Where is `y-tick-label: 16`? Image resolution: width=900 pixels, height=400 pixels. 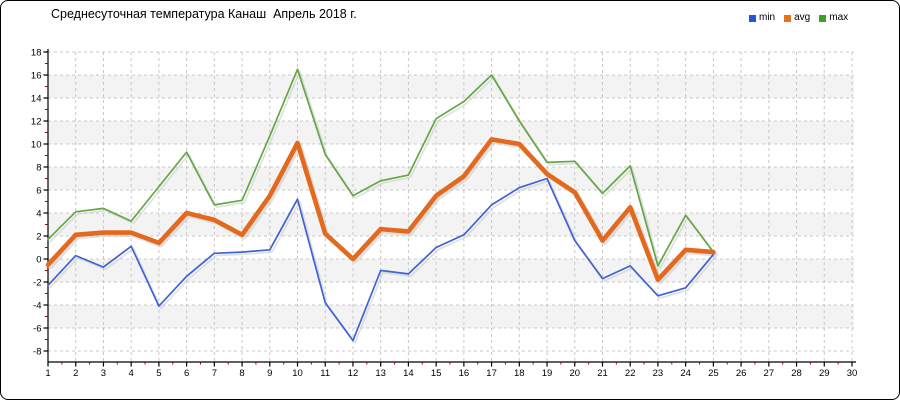
y-tick-label: 16 is located at coordinates (36, 76).